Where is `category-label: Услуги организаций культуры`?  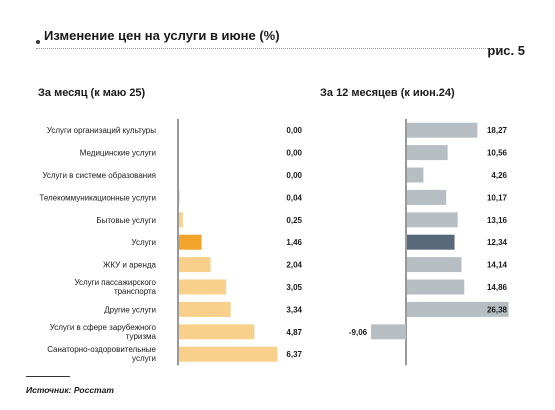 category-label: Услуги организаций культуры is located at coordinates (101, 130).